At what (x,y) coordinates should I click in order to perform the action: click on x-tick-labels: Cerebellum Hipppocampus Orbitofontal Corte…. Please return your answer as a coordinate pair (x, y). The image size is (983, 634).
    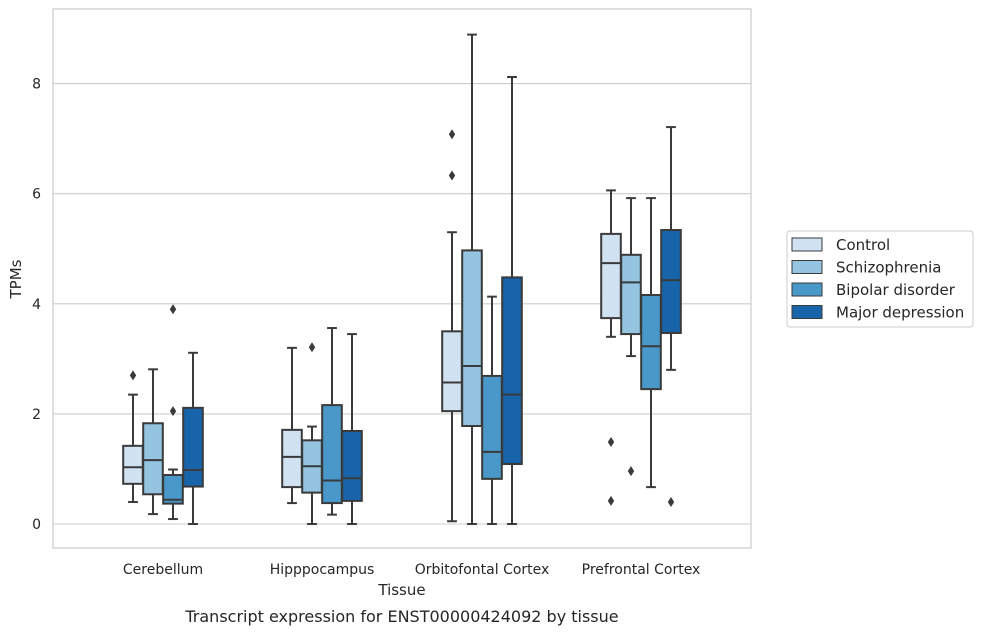
    Looking at the image, I should click on (411, 570).